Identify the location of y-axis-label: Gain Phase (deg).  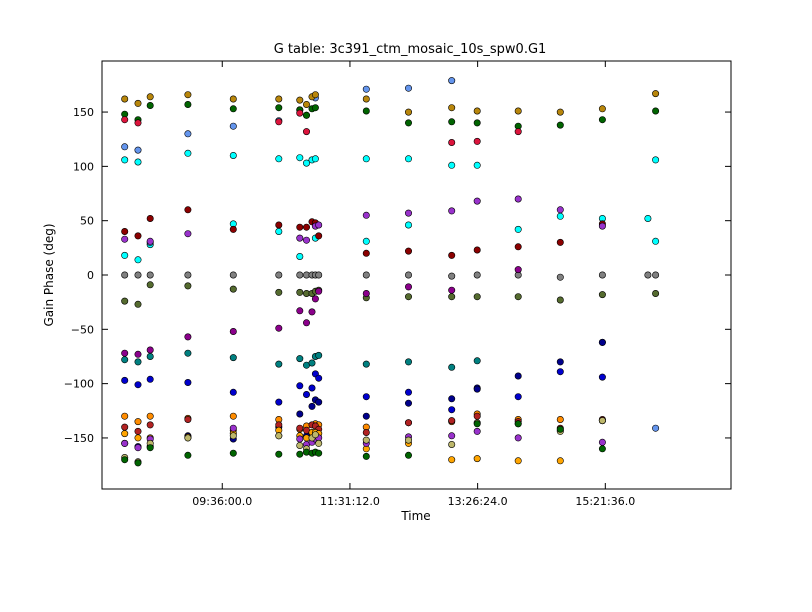
(49, 274).